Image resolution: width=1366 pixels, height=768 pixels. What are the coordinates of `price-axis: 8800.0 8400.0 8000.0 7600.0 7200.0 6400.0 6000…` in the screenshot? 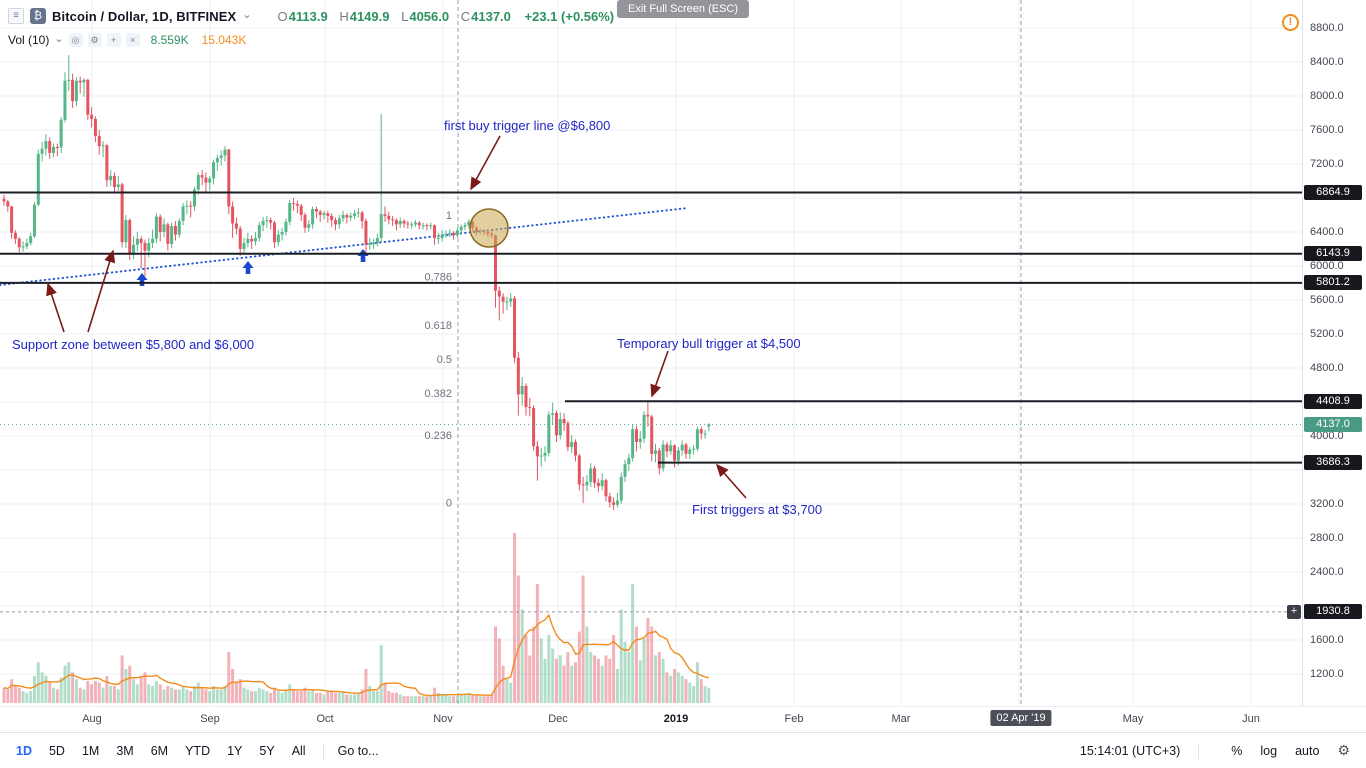 It's located at (1326, 353).